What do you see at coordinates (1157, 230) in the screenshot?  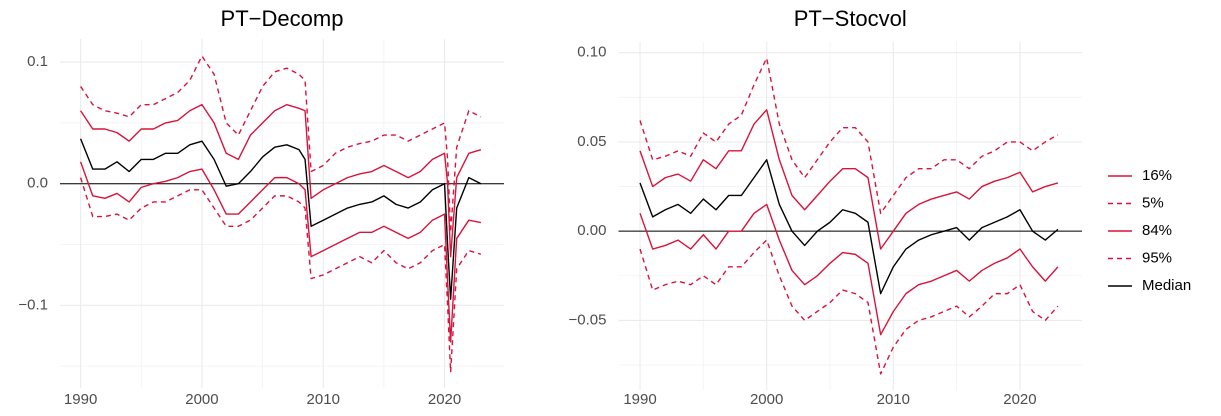 I see `legend-label: 84%` at bounding box center [1157, 230].